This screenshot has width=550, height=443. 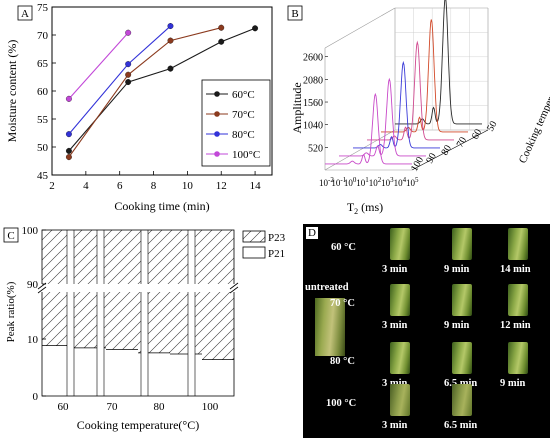 I want to click on y-tick-label-a: 50, so click(x=43, y=148).